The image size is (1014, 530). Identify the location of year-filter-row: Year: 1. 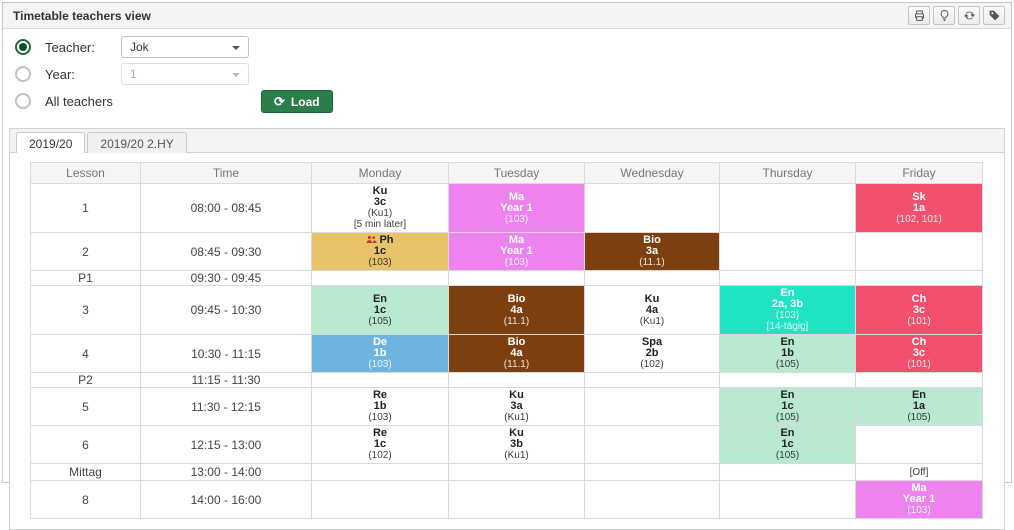
(513, 74).